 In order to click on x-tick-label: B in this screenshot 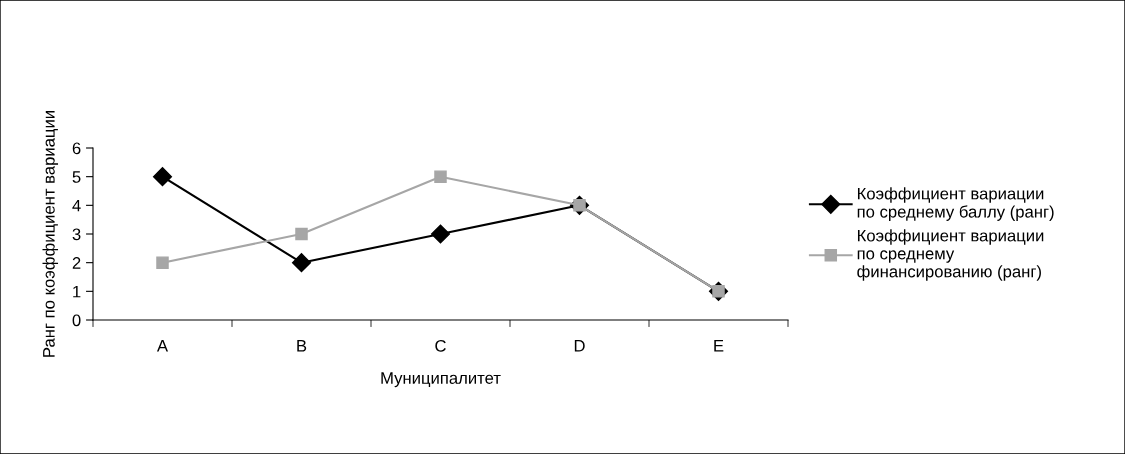, I will do `click(302, 346)`.